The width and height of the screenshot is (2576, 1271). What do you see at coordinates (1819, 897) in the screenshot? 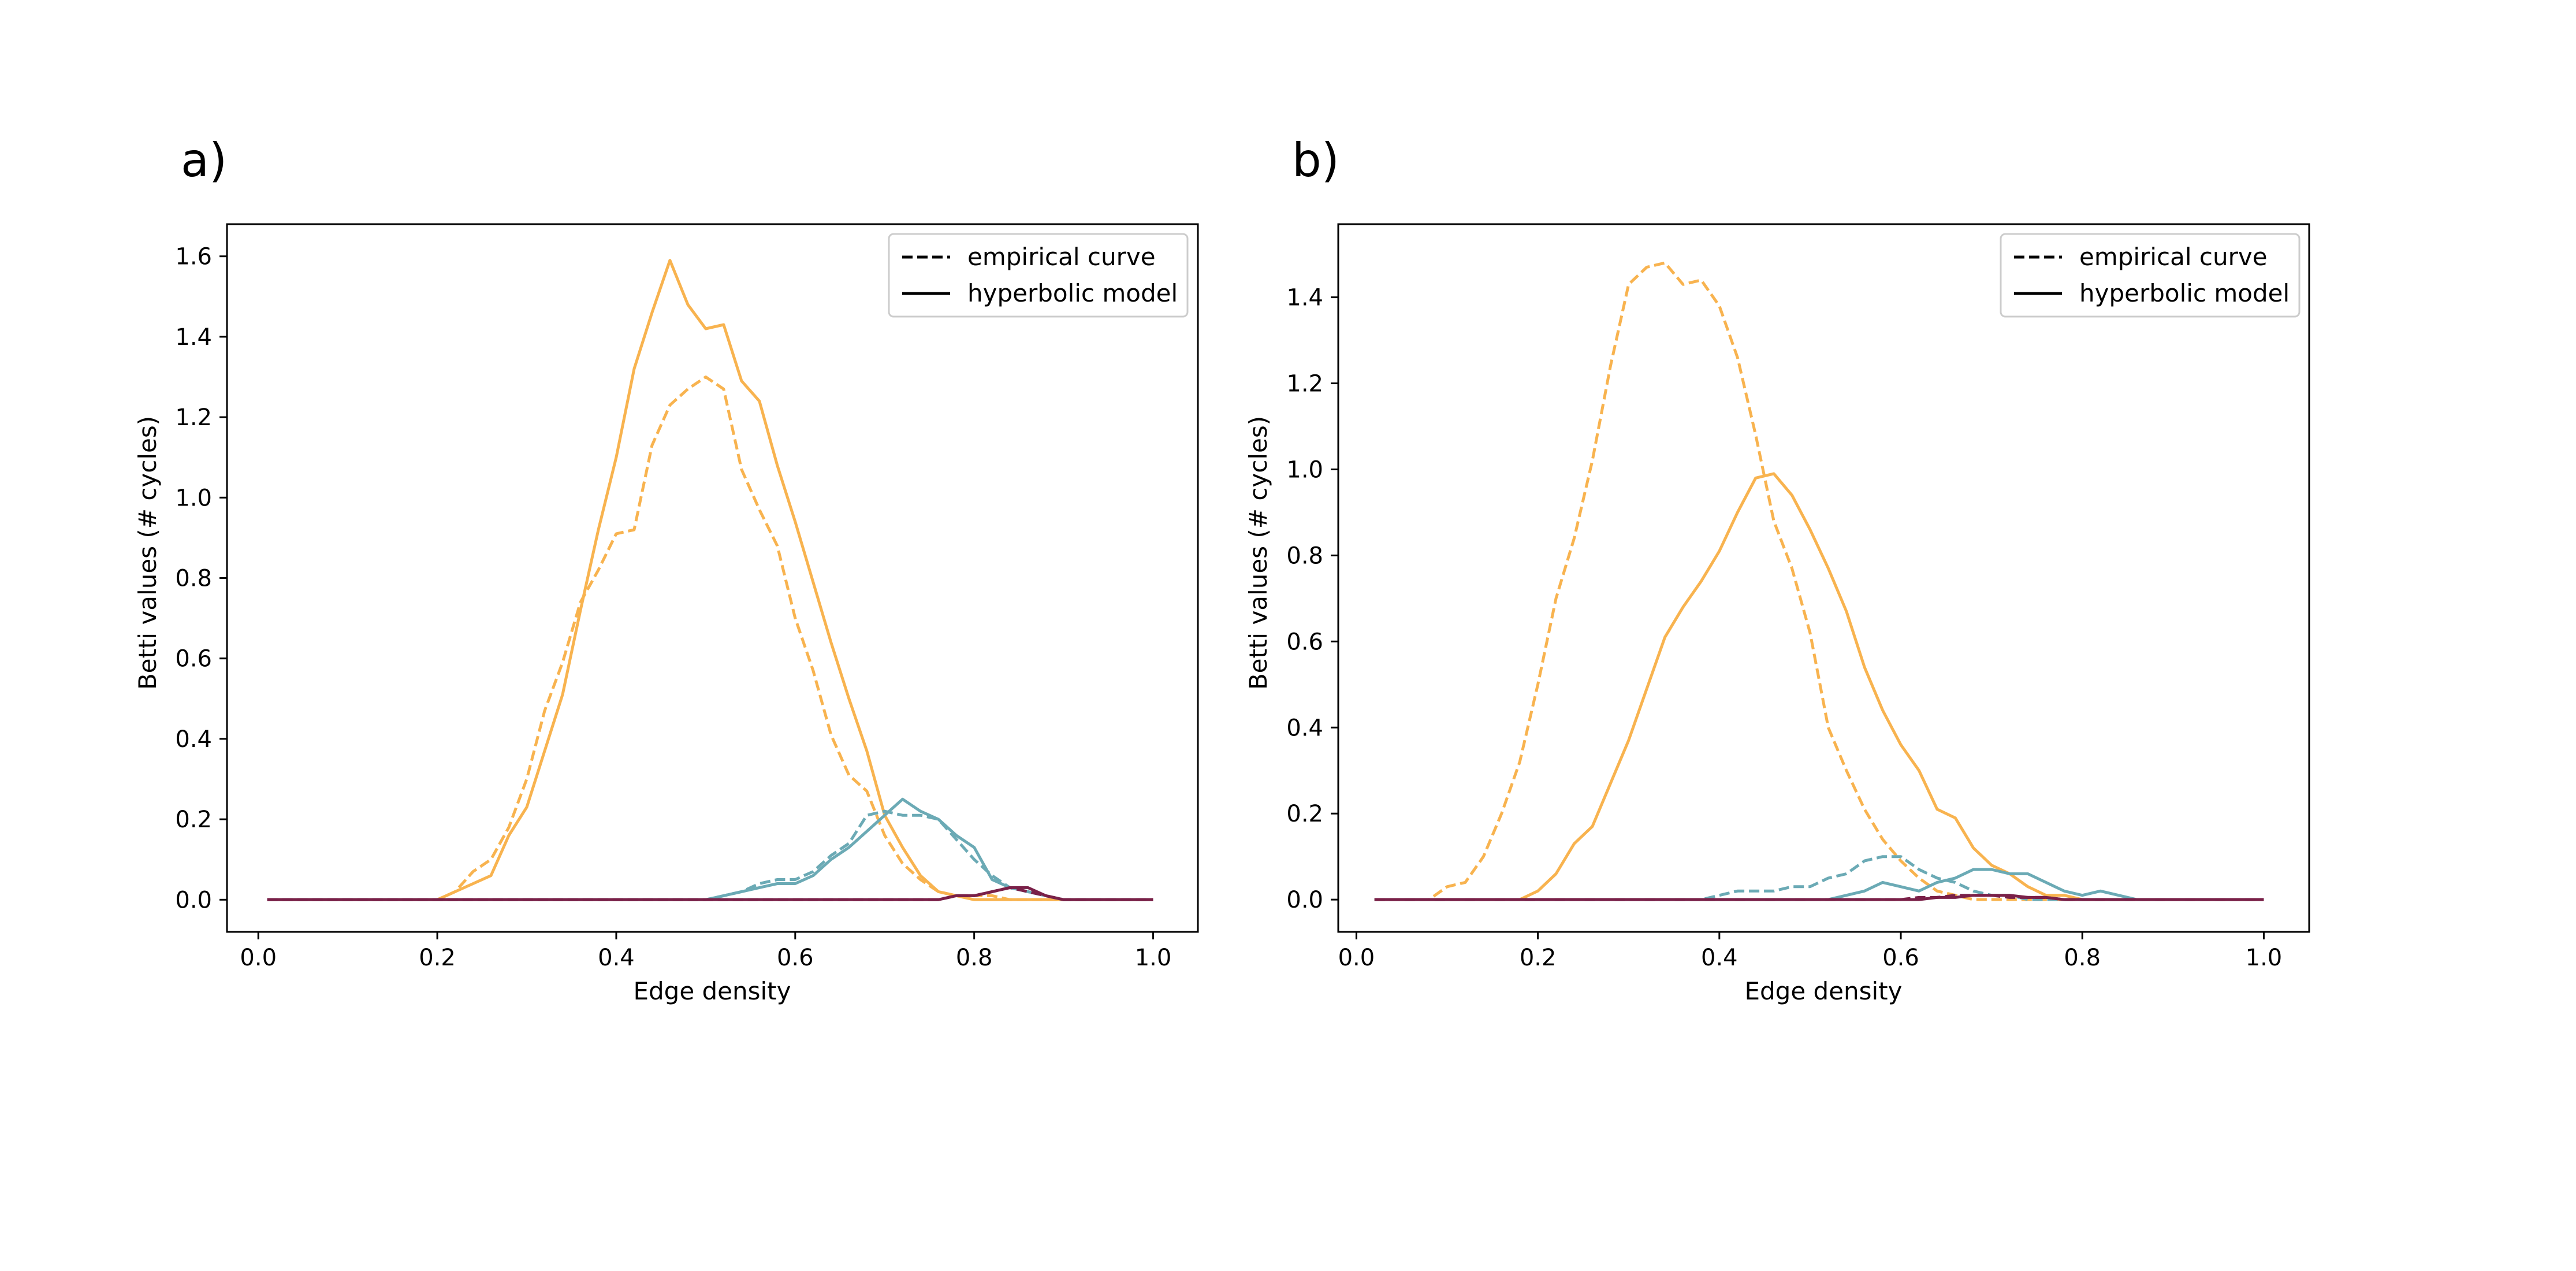
I see `panel-b-series-betti-3-hyperbolic` at bounding box center [1819, 897].